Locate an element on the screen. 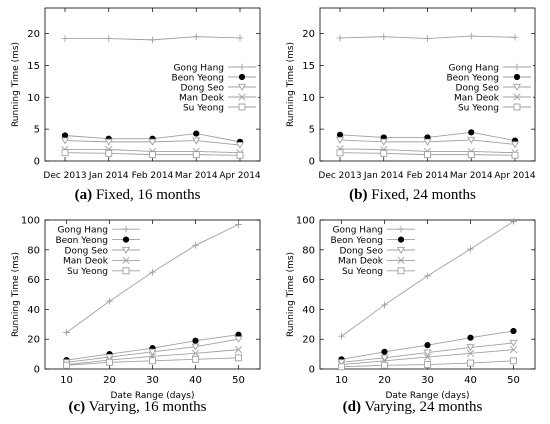 Image resolution: width=550 pixels, height=424 pixels. x-tick-label: 10 is located at coordinates (341, 380).